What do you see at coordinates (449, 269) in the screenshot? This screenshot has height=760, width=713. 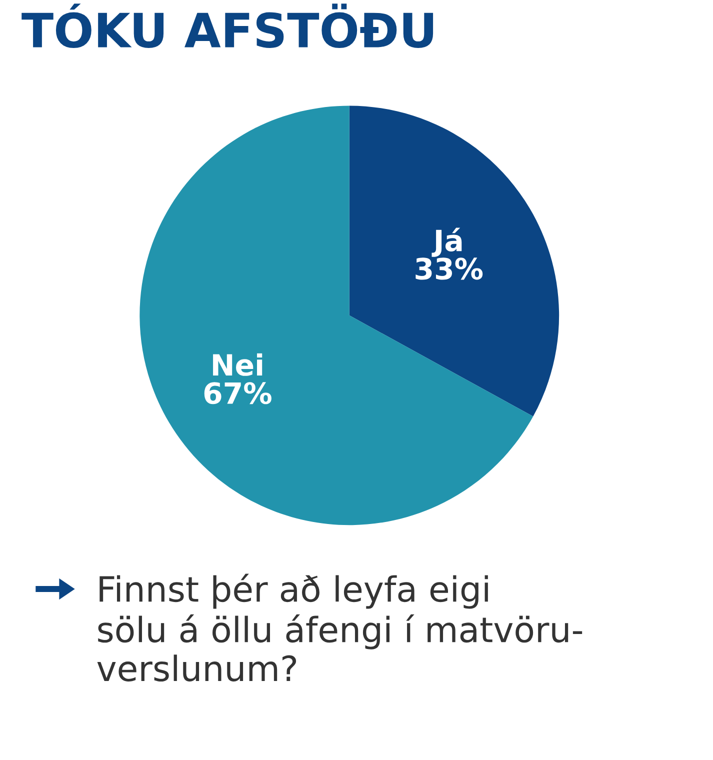 I see `data-label: 33%` at bounding box center [449, 269].